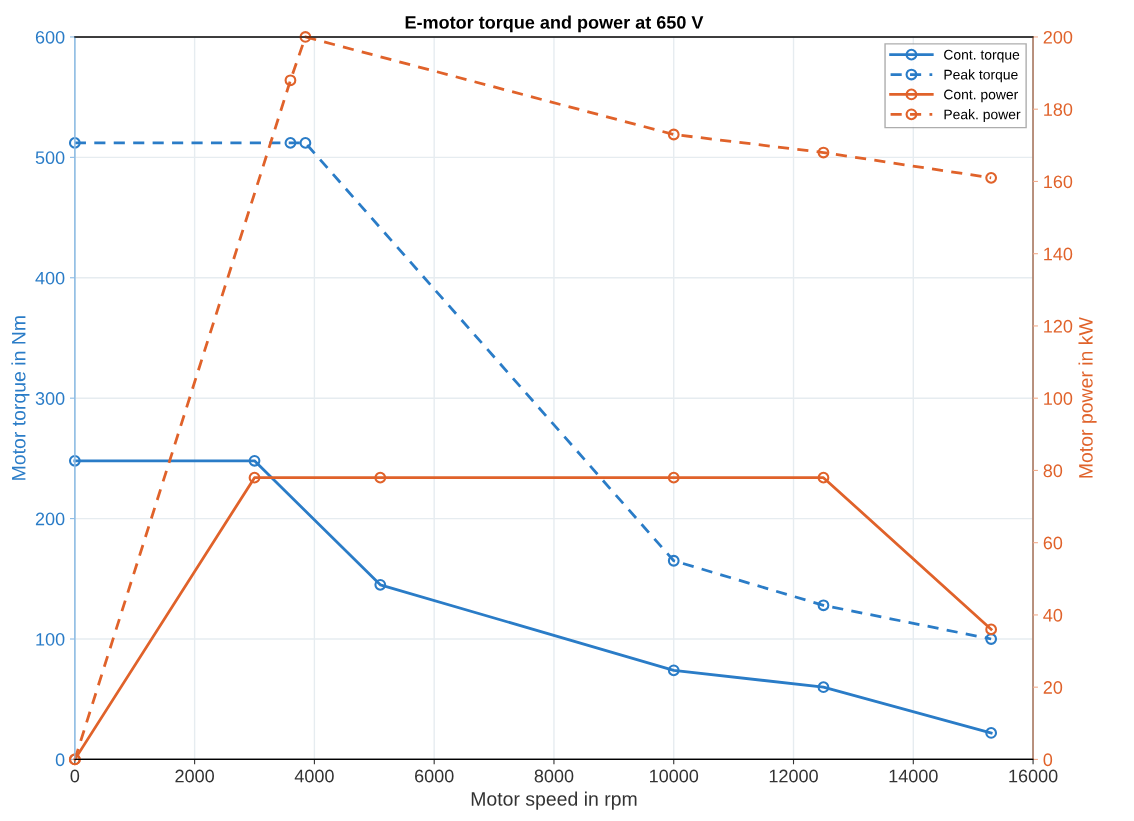 The image size is (1134, 821). What do you see at coordinates (60, 760) in the screenshot?
I see `y-tick-label: 0` at bounding box center [60, 760].